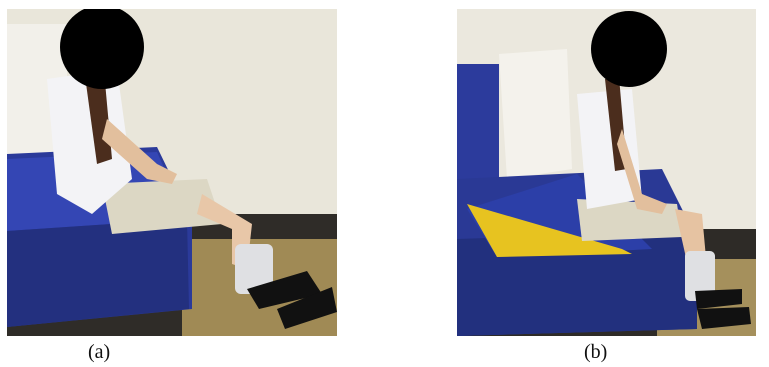  What do you see at coordinates (535, 114) in the screenshot?
I see `pillow` at bounding box center [535, 114].